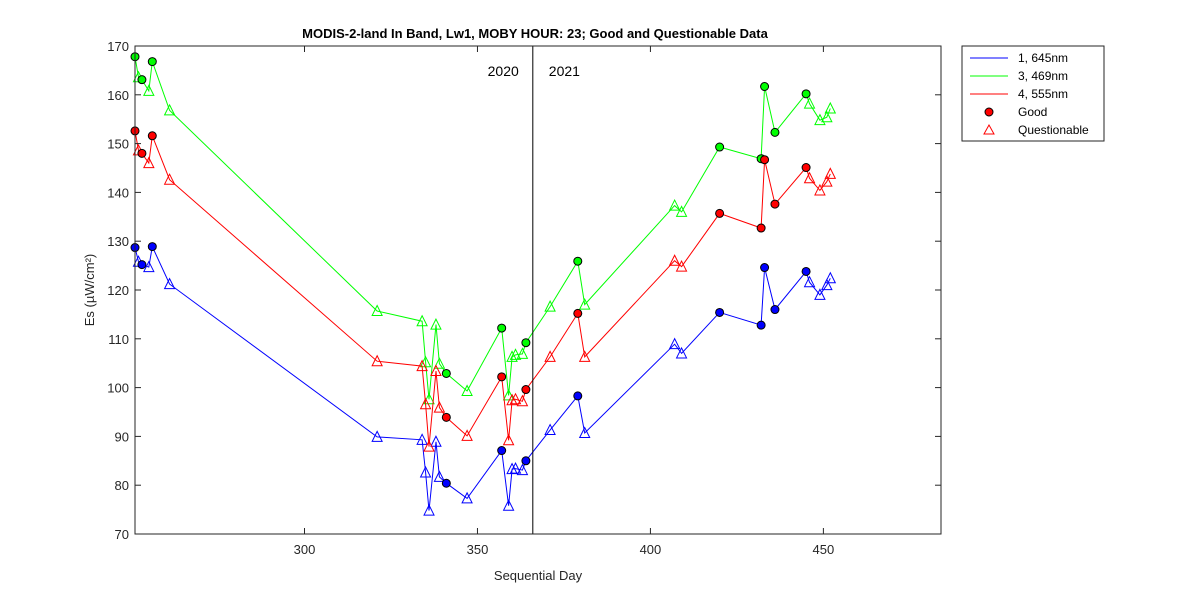  I want to click on year-label-right: 2021, so click(564, 71).